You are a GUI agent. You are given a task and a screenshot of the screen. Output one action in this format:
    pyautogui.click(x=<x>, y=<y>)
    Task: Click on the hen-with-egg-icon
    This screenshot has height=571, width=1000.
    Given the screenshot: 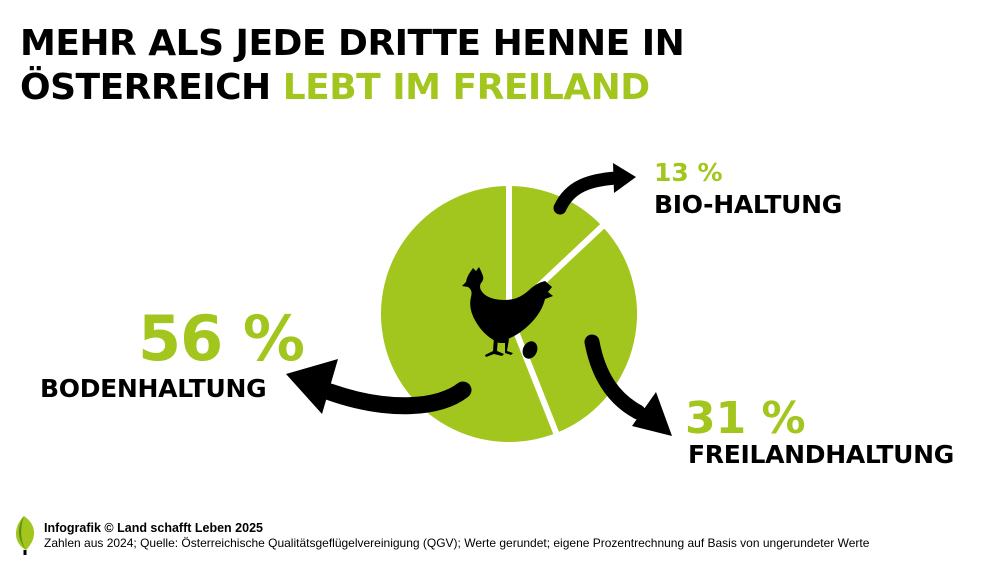 What is the action you would take?
    pyautogui.click(x=507, y=313)
    